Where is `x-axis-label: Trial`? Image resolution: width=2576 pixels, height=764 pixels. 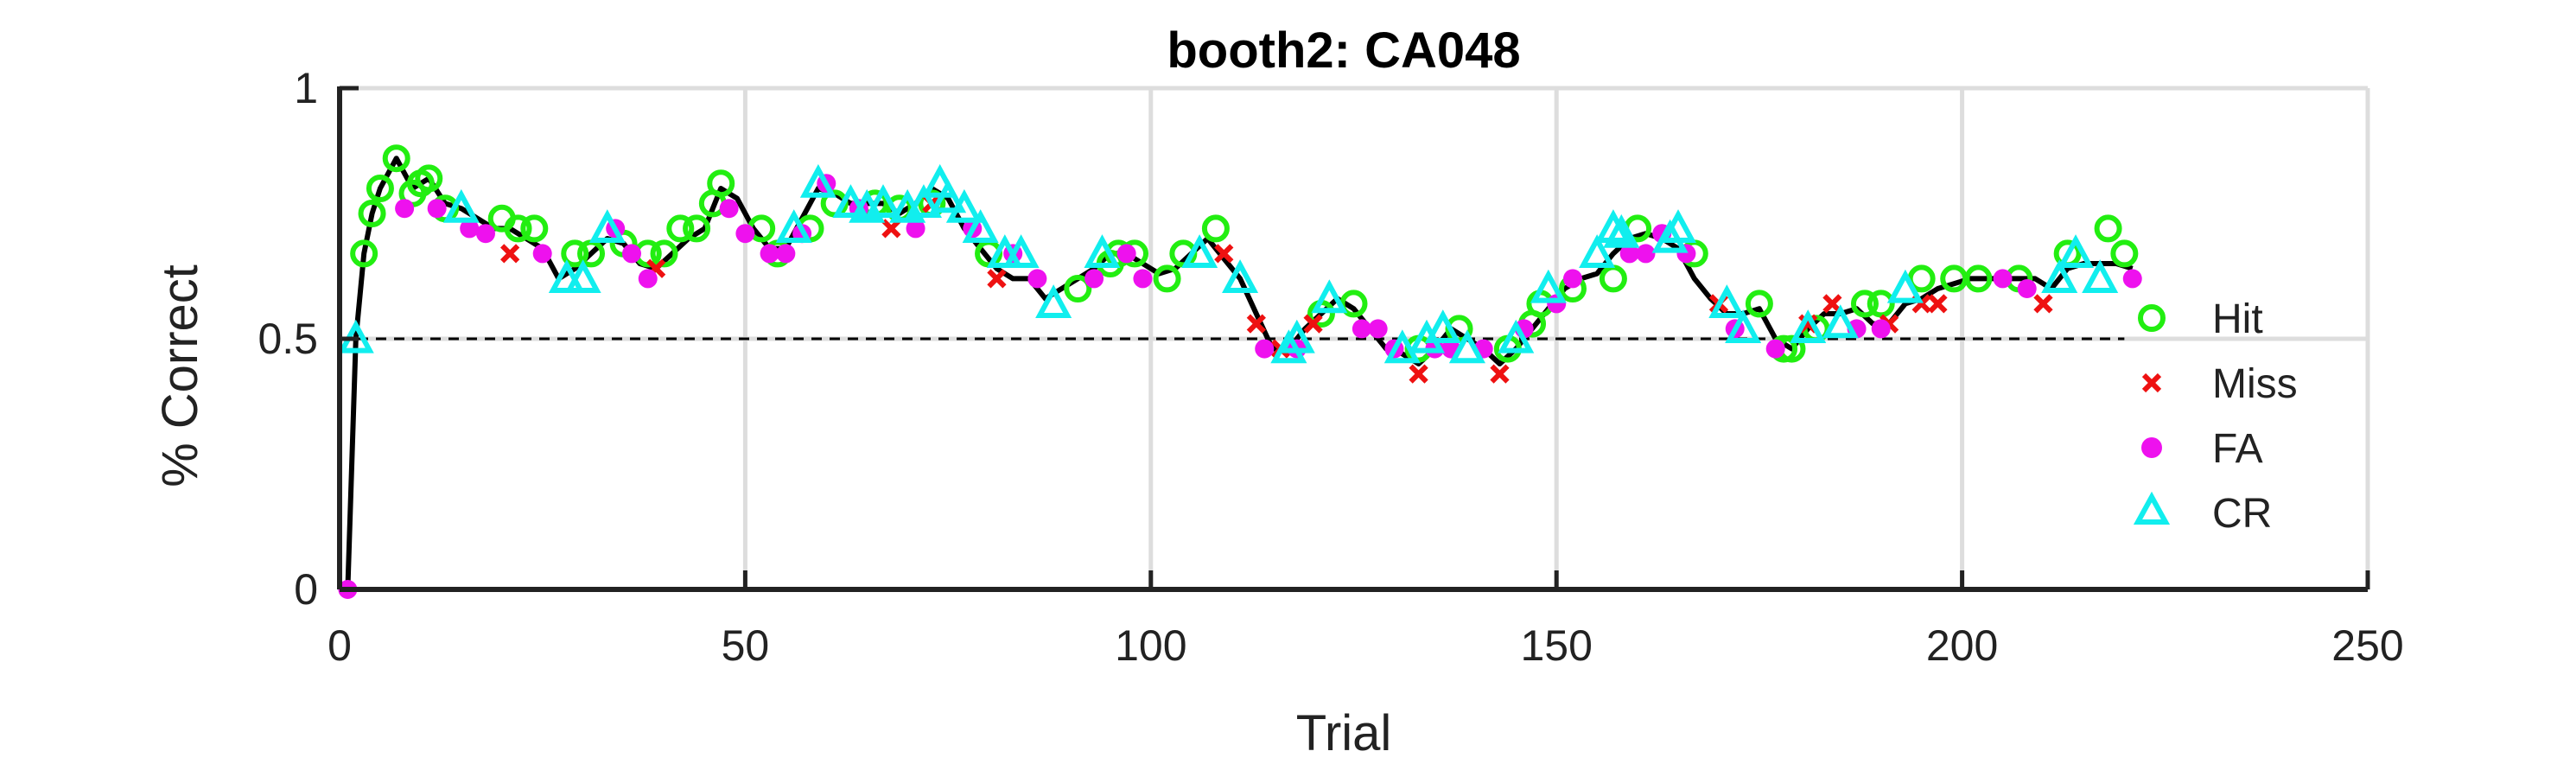
x-axis-label: Trial is located at coordinates (1344, 733).